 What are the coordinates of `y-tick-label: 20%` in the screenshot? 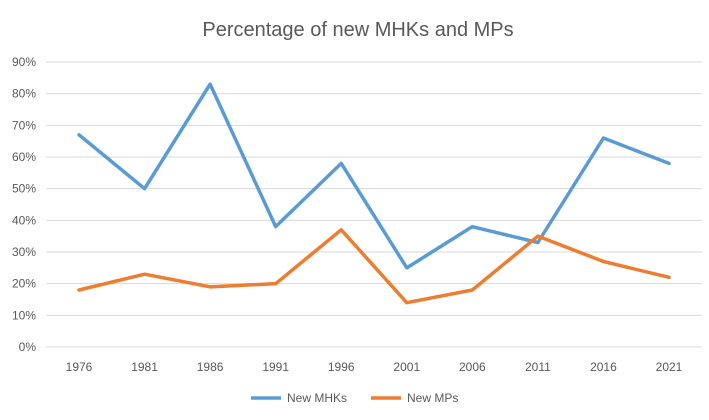 It's located at (24, 284).